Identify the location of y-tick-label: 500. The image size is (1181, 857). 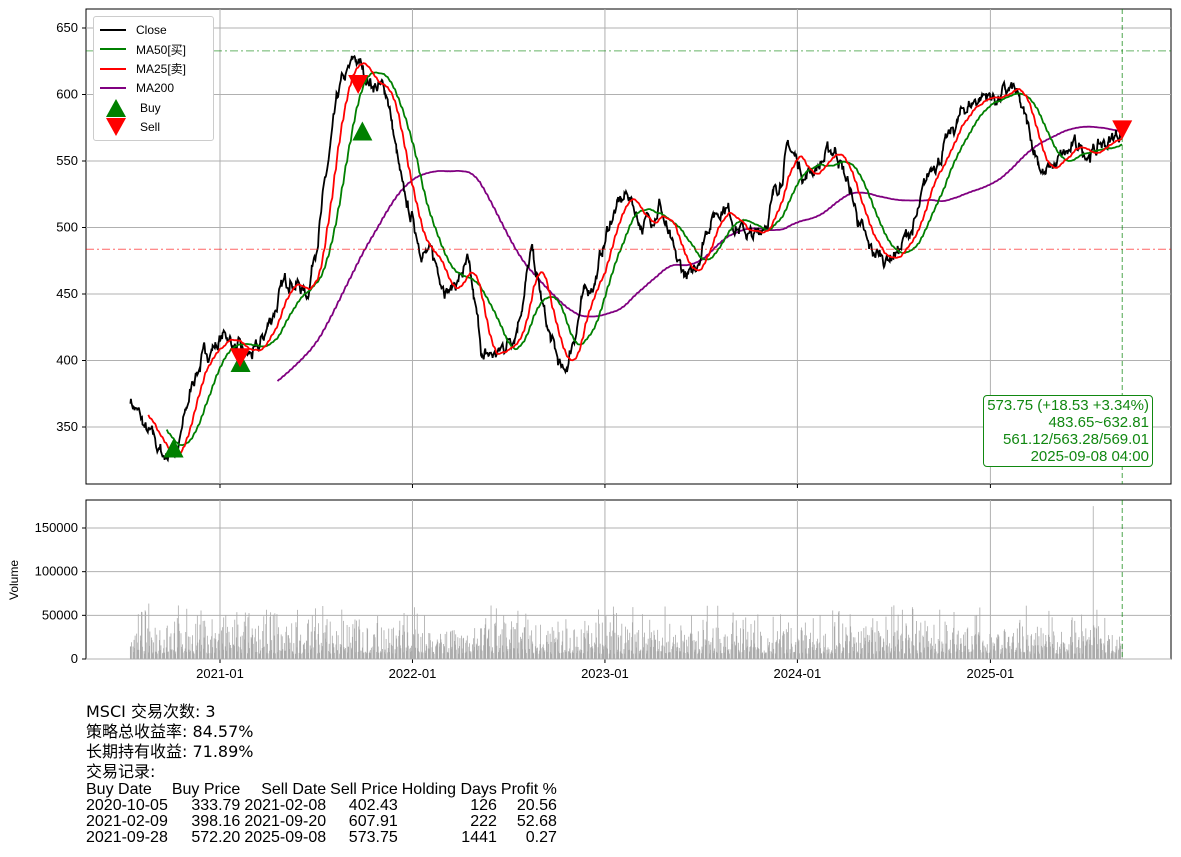
(67, 227).